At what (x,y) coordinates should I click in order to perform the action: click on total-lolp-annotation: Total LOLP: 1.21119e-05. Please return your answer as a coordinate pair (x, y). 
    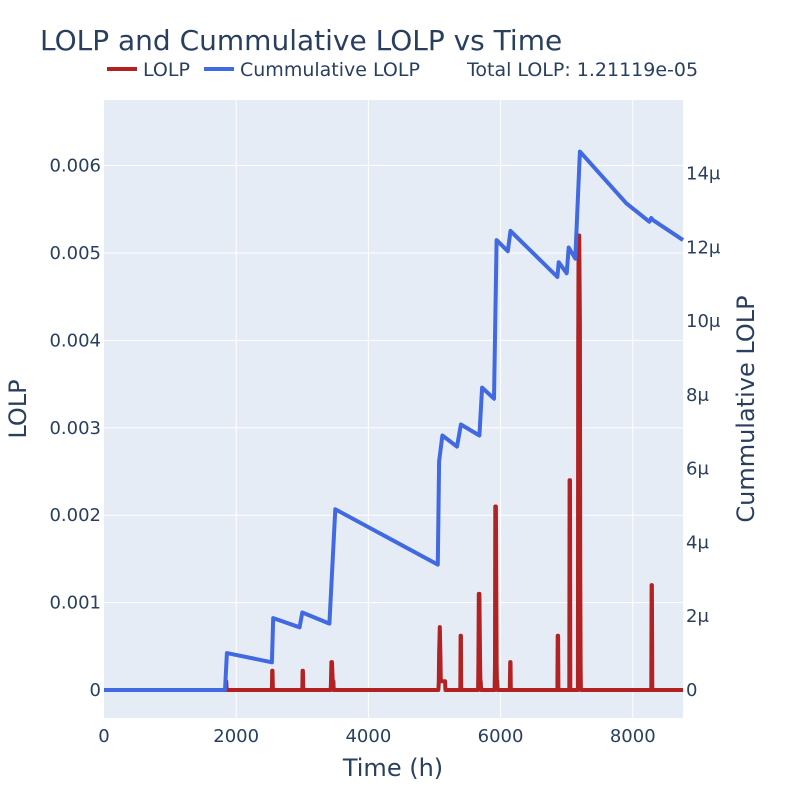
    Looking at the image, I should click on (582, 70).